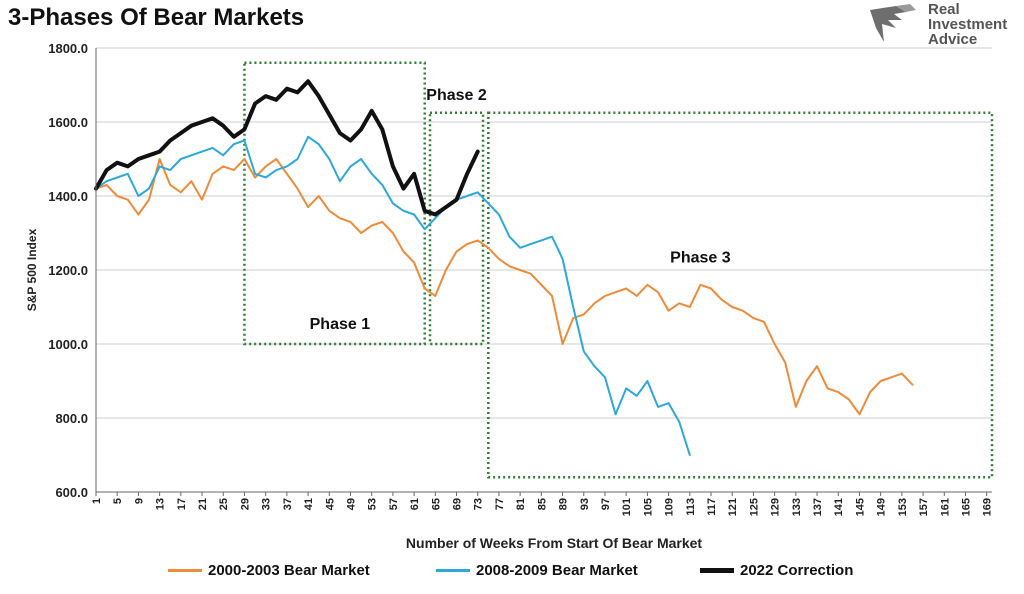  Describe the element at coordinates (156, 17) in the screenshot. I see `page-title: 3-Phases Of Bear Markets` at that location.